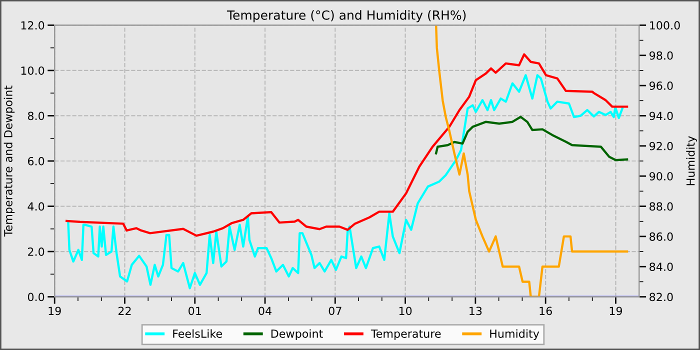 Image resolution: width=700 pixels, height=350 pixels. What do you see at coordinates (661, 176) in the screenshot?
I see `y2-tick-label: 90.0` at bounding box center [661, 176].